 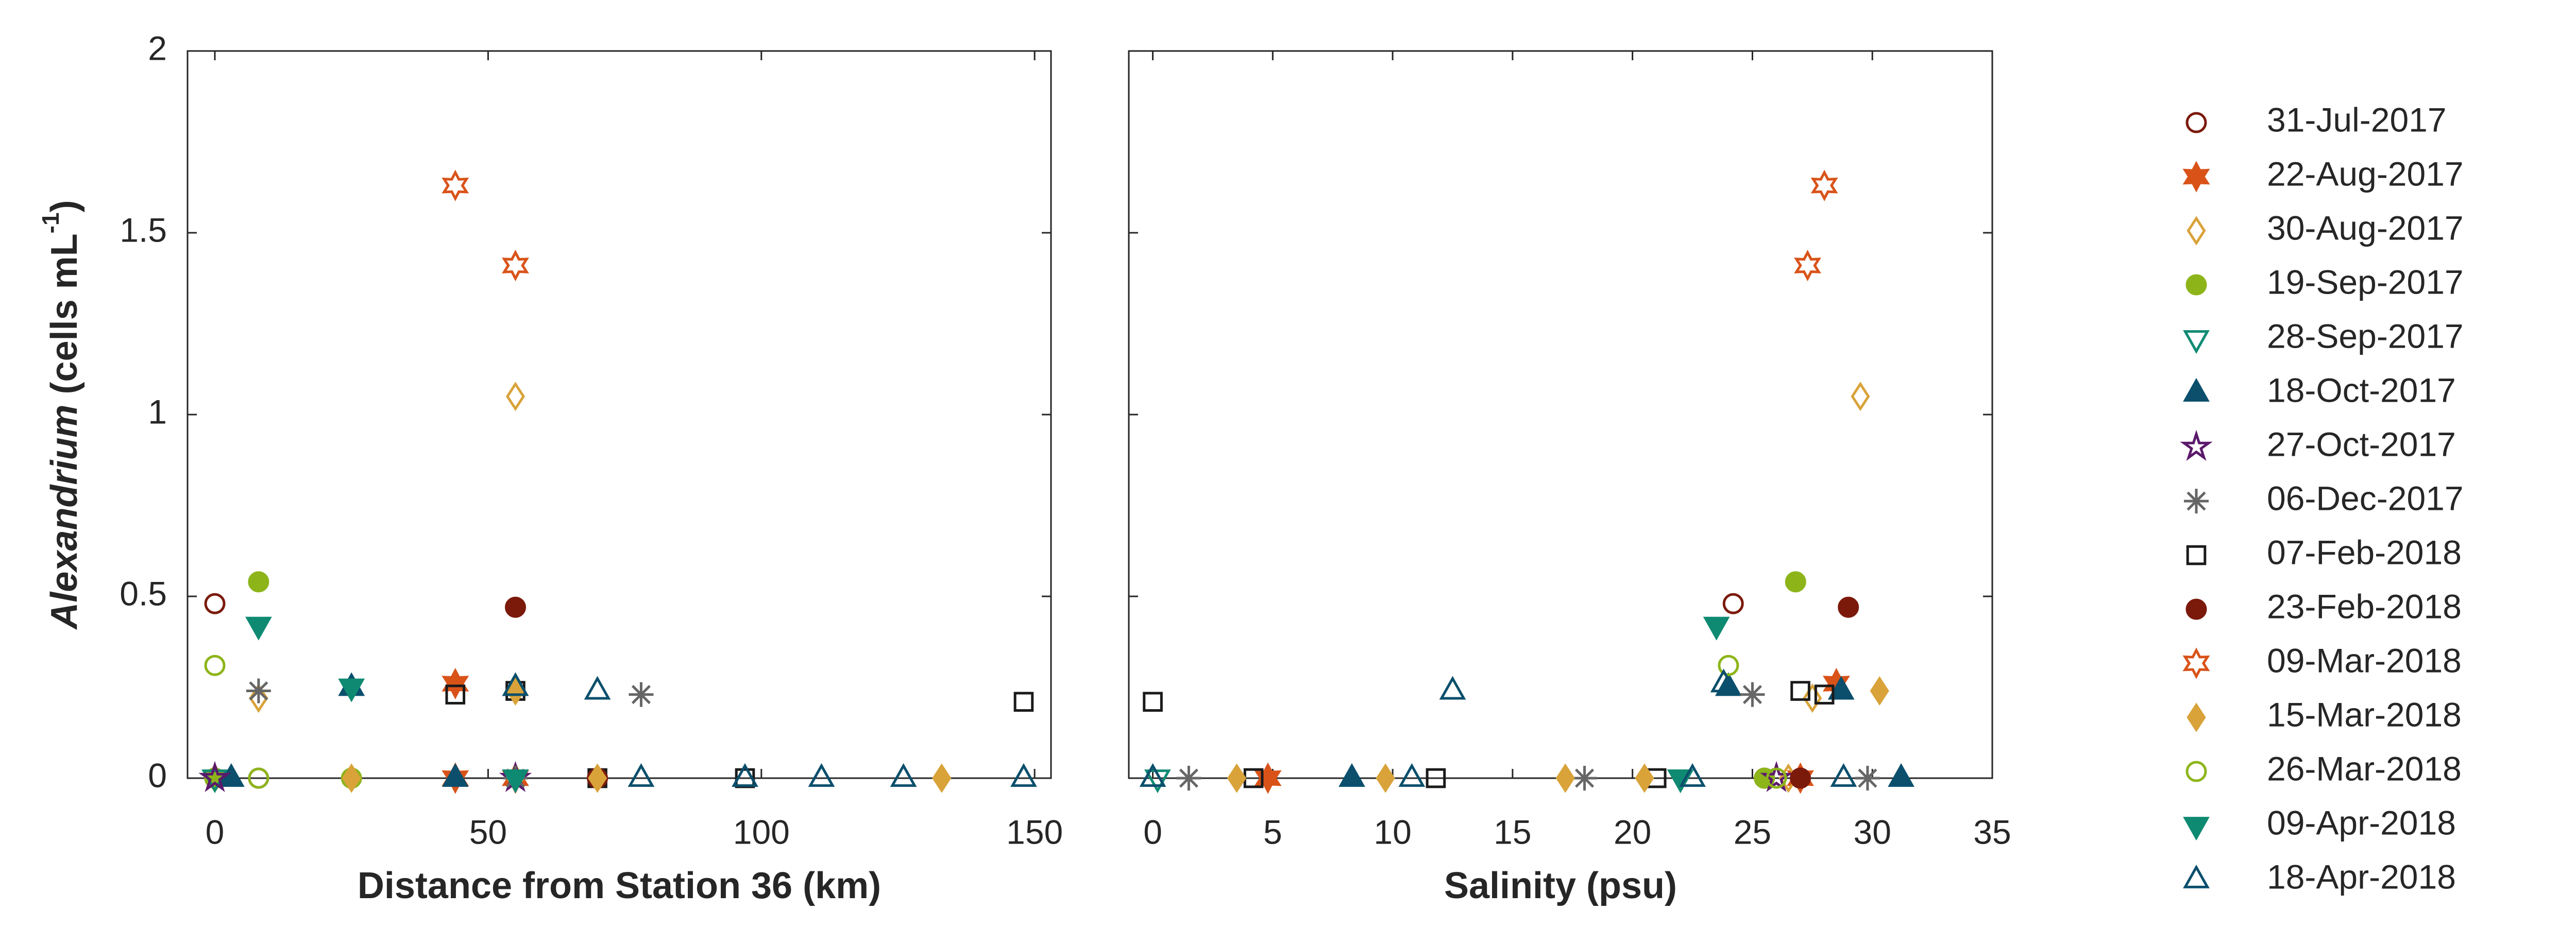 What do you see at coordinates (2365, 336) in the screenshot?
I see `legend-label: 28-Sep-2017` at bounding box center [2365, 336].